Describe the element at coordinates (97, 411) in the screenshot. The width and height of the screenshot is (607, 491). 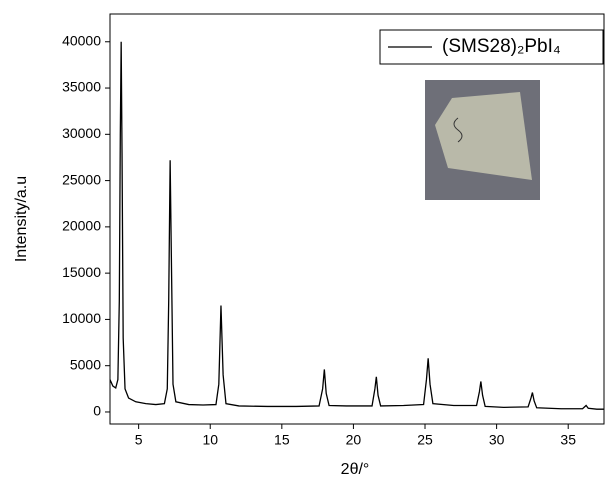
I see `y-tick-label: 0` at that location.